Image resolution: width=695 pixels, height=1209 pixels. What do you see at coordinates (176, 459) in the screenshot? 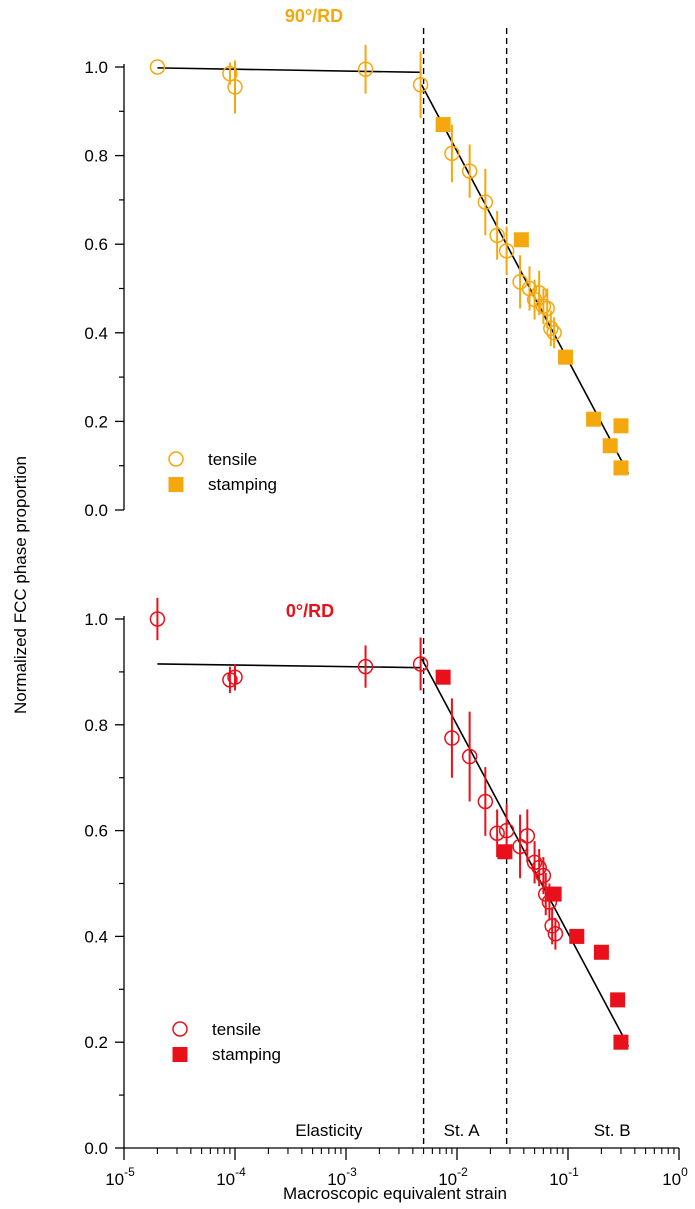
I see `panel-90rd-legend-tensile-marker` at bounding box center [176, 459].